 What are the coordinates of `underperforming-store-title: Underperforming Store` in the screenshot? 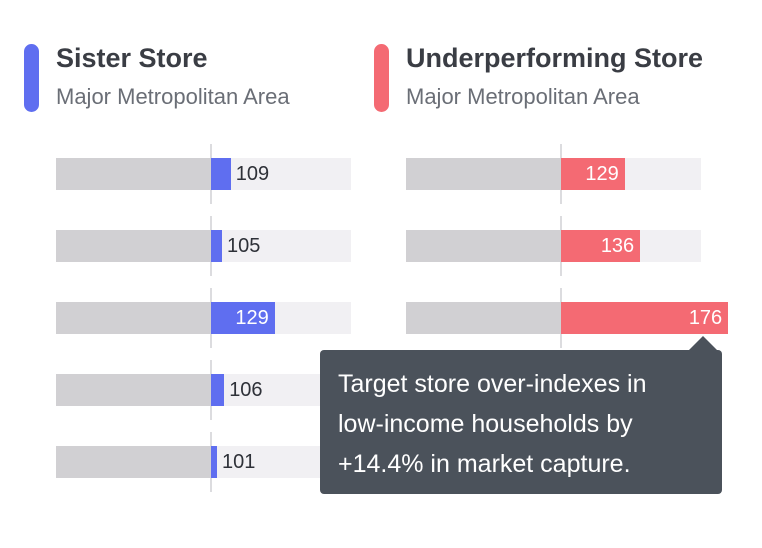 It's located at (555, 58).